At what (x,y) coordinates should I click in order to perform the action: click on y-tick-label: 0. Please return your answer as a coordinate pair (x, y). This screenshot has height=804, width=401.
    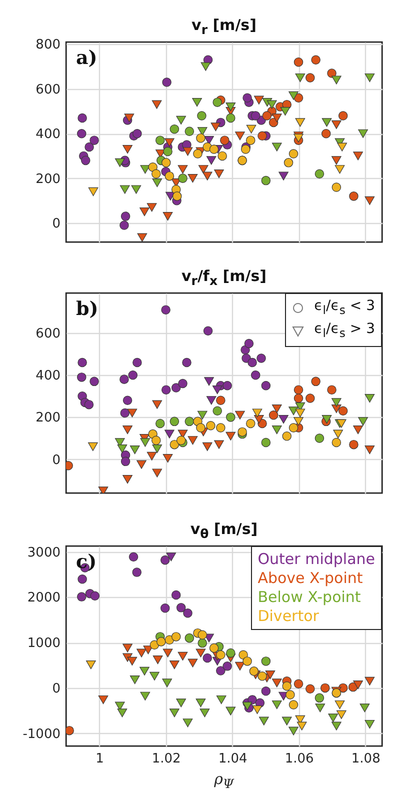
    Looking at the image, I should click on (56, 688).